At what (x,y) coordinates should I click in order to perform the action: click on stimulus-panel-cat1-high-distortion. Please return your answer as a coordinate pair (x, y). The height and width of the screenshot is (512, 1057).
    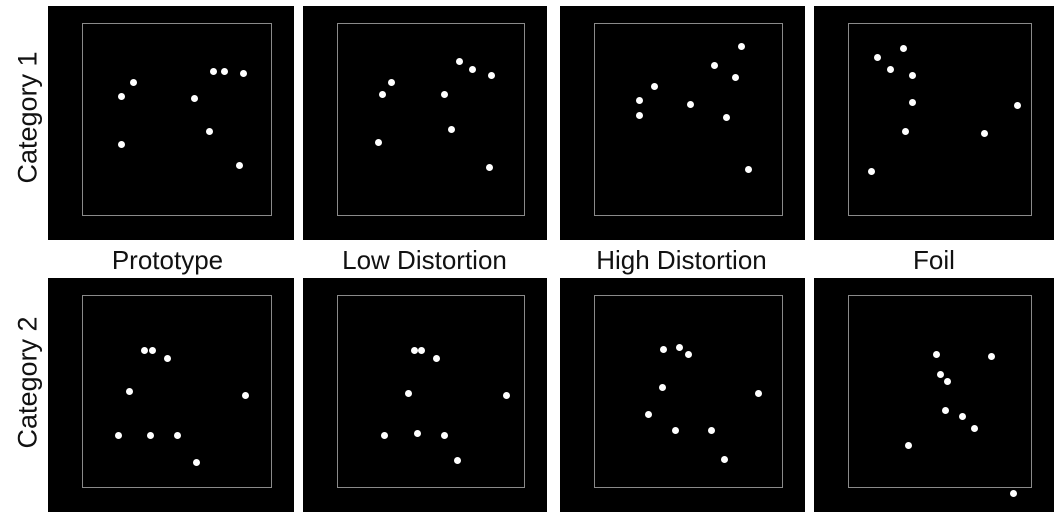
    Looking at the image, I should click on (682, 123).